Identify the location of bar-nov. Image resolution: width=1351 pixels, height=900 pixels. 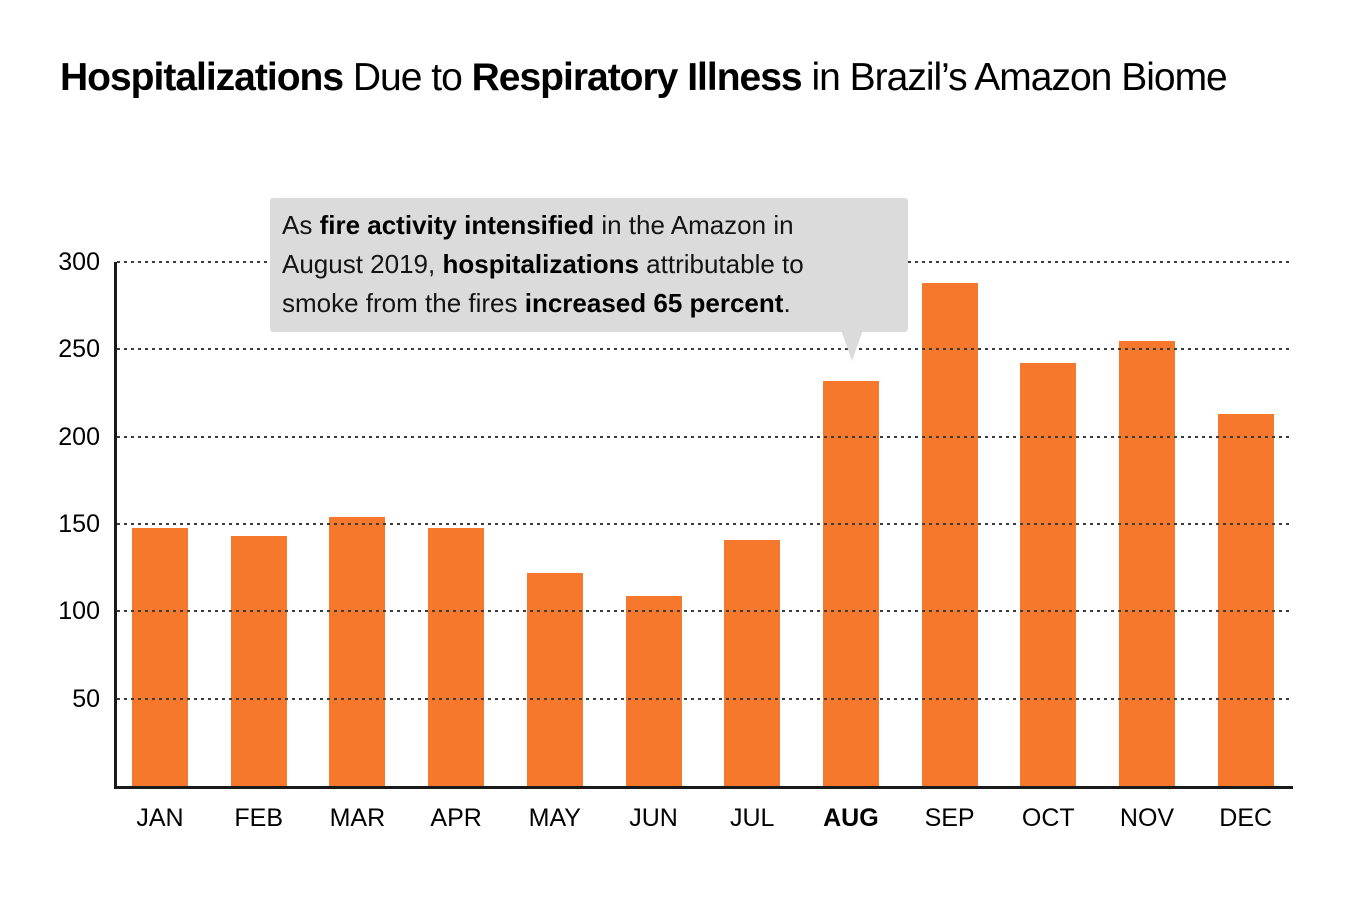
(1147, 563).